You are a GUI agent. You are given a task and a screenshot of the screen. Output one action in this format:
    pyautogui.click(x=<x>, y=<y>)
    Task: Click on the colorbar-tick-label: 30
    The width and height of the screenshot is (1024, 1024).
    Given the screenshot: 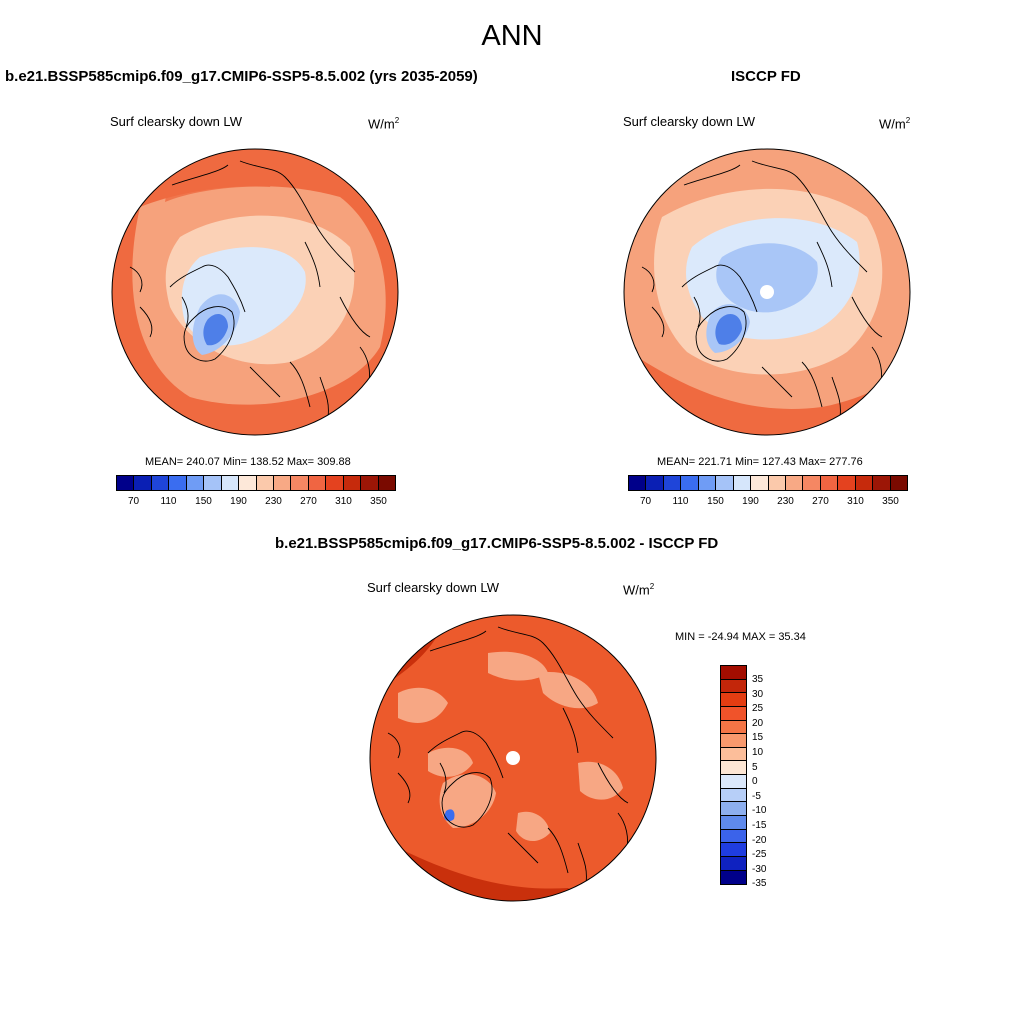 What is the action you would take?
    pyautogui.click(x=758, y=694)
    